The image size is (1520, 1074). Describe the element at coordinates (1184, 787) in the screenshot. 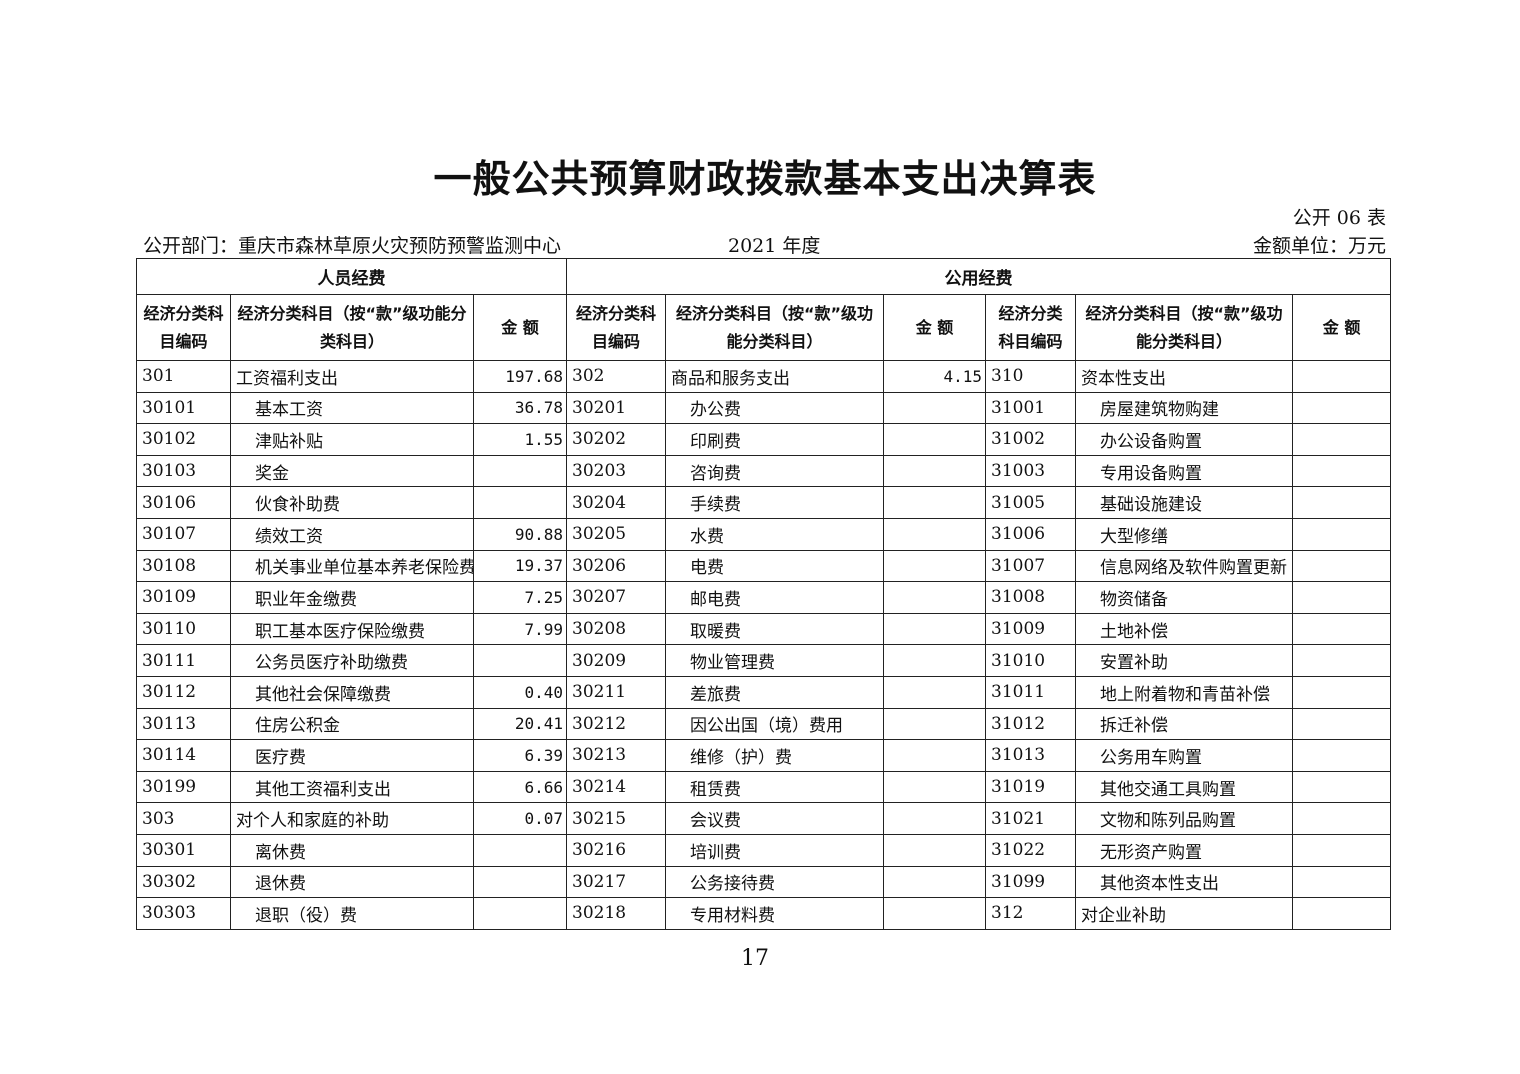

I see `cell-name: 其他交通工具购置` at that location.